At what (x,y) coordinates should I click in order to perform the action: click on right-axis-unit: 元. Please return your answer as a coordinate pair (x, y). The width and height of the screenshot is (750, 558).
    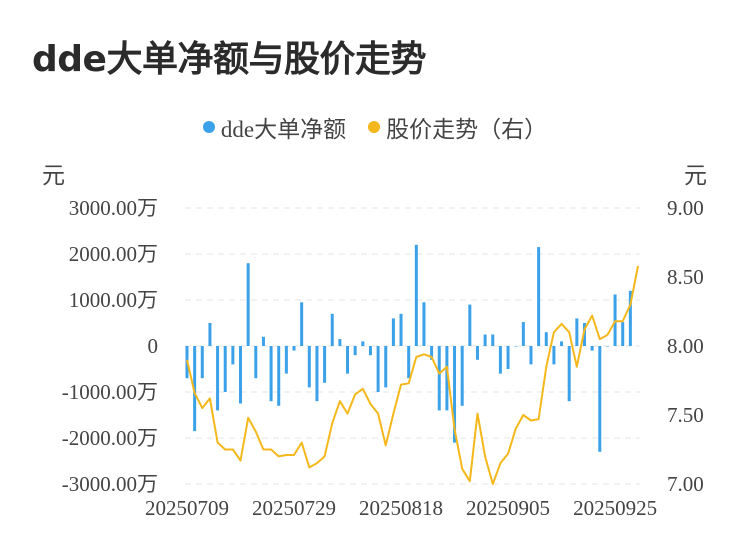
    Looking at the image, I should click on (695, 175).